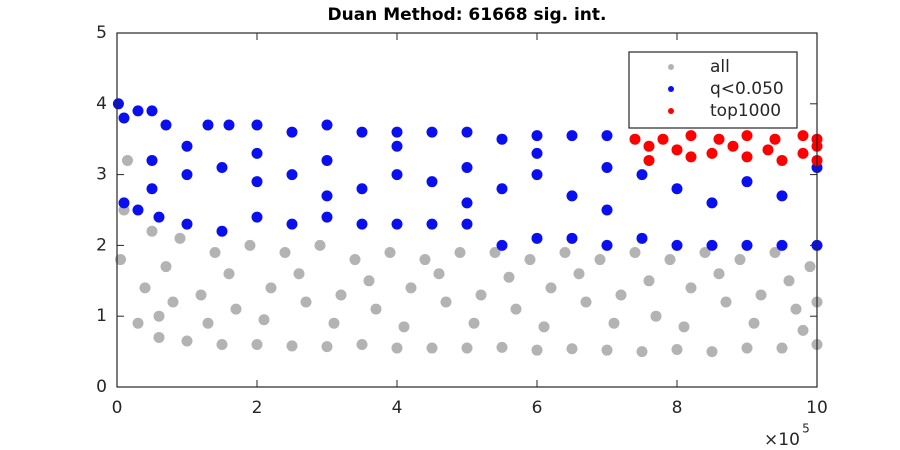 This screenshot has width=900, height=450. What do you see at coordinates (782, 440) in the screenshot?
I see `x-multiplier-base: ×10` at bounding box center [782, 440].